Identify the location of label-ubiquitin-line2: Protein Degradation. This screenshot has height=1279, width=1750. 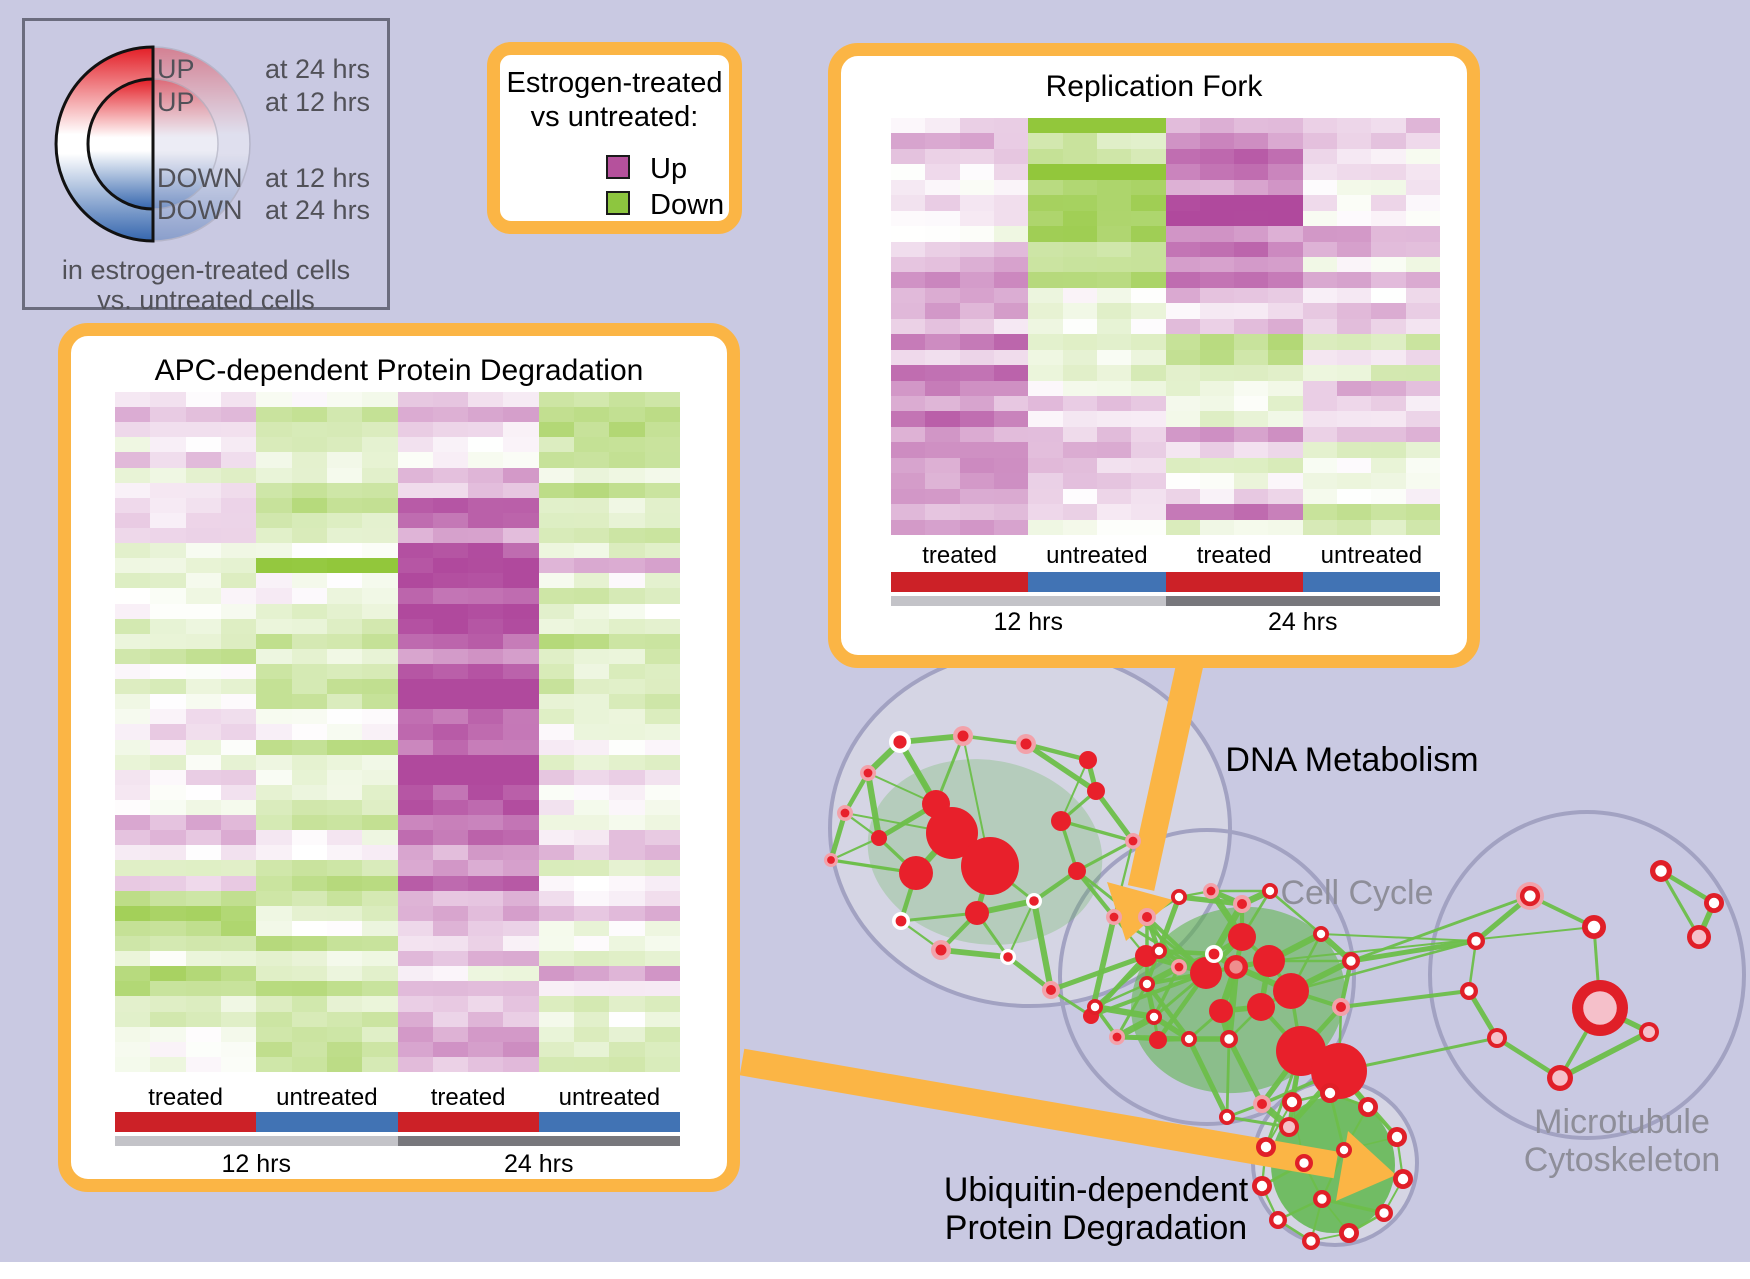
(1096, 1228).